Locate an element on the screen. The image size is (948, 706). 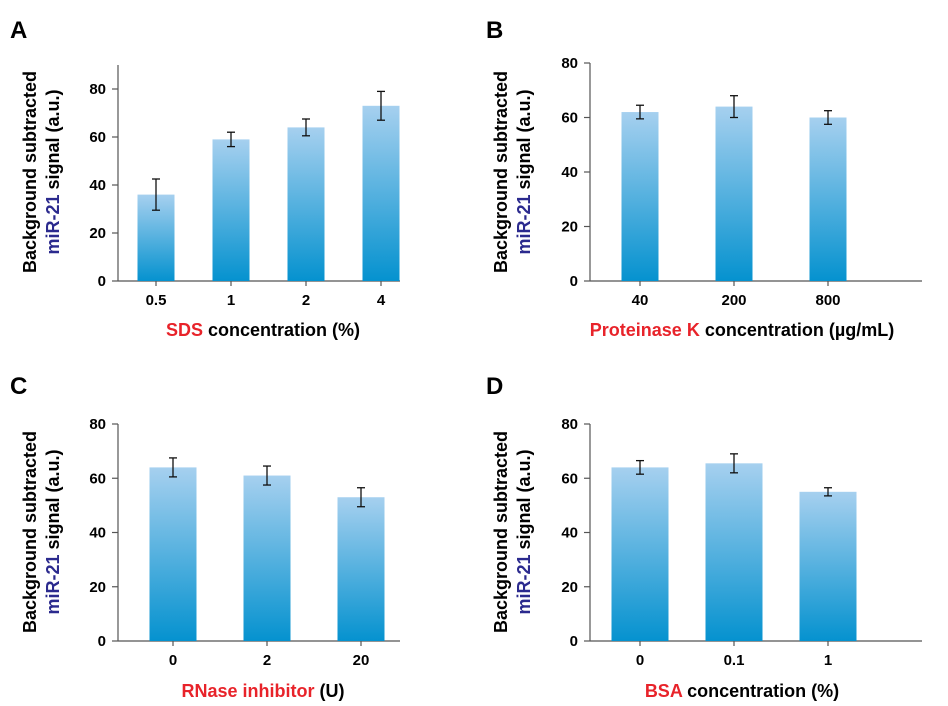
x-axis-title-d: BSA concentration (%) is located at coordinates (742, 691).